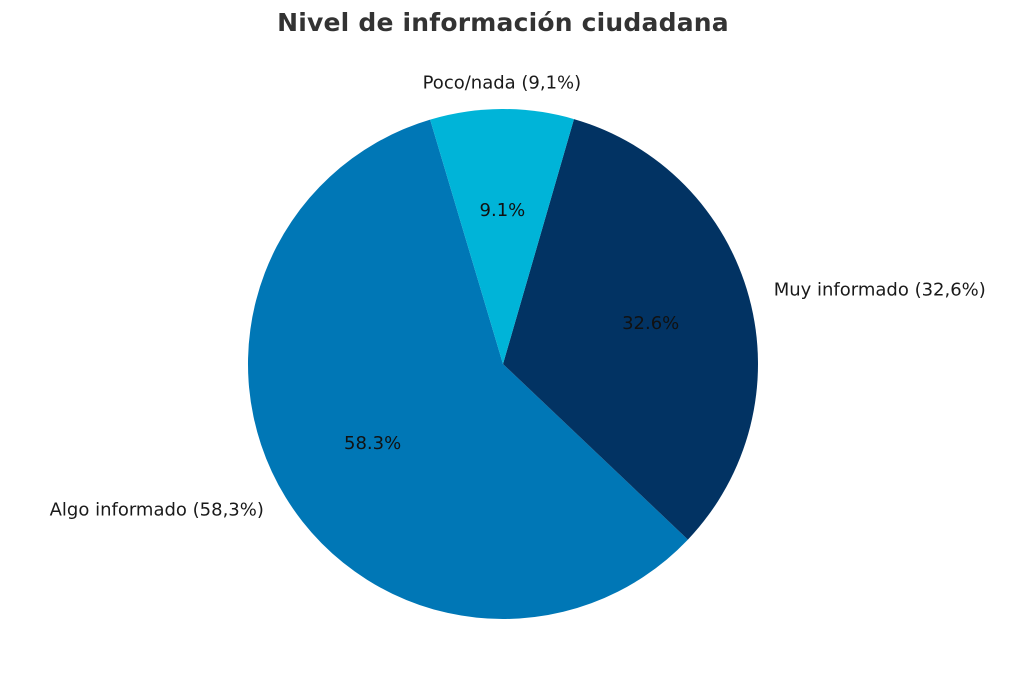 This screenshot has height=696, width=1024. What do you see at coordinates (503, 22) in the screenshot?
I see `chart-title: Nivel de información ciudadana` at bounding box center [503, 22].